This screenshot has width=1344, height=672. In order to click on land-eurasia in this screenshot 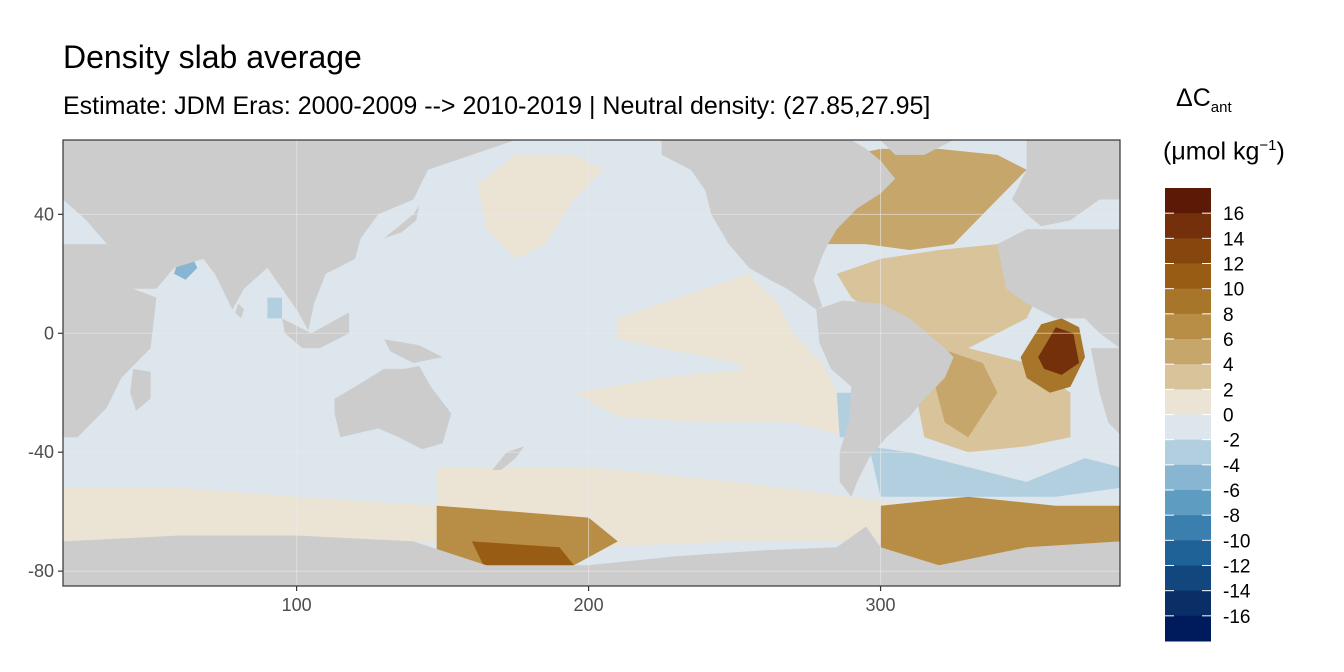, I will do `click(289, 235)`.